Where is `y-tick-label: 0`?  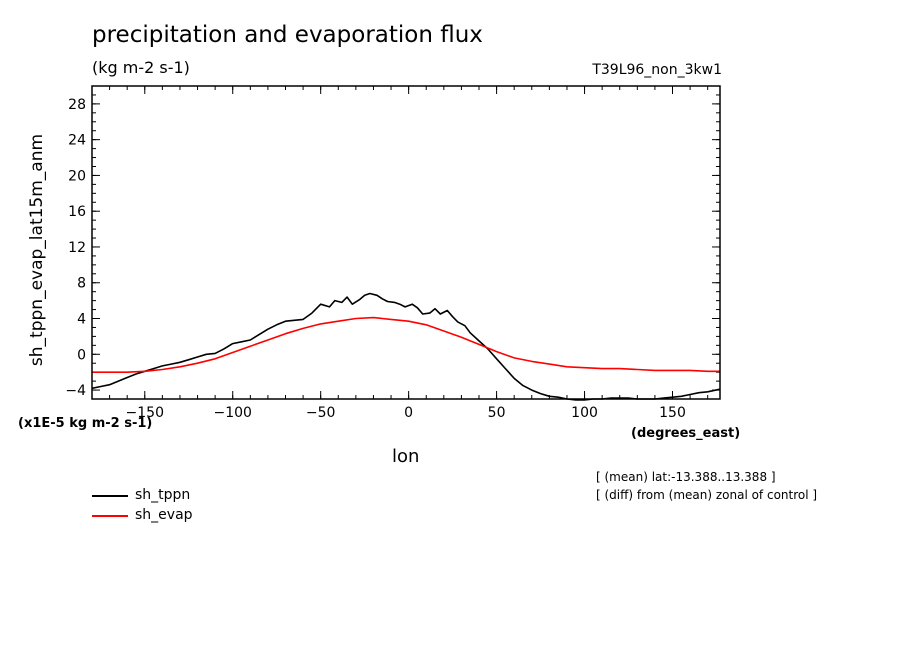
y-tick-label: 0 is located at coordinates (81, 355).